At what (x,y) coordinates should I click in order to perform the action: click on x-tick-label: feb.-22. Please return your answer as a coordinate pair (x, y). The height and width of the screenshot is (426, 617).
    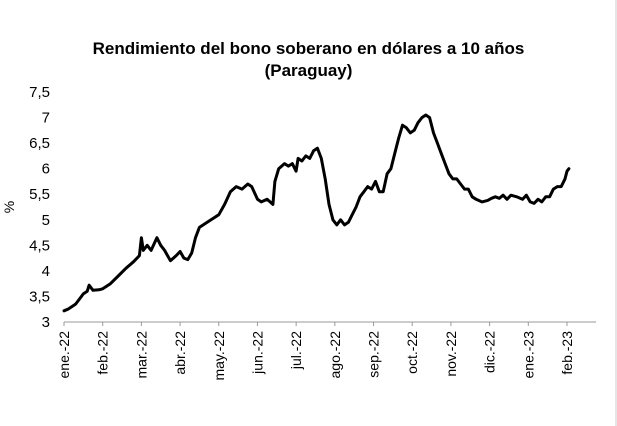
    Looking at the image, I should click on (103, 353).